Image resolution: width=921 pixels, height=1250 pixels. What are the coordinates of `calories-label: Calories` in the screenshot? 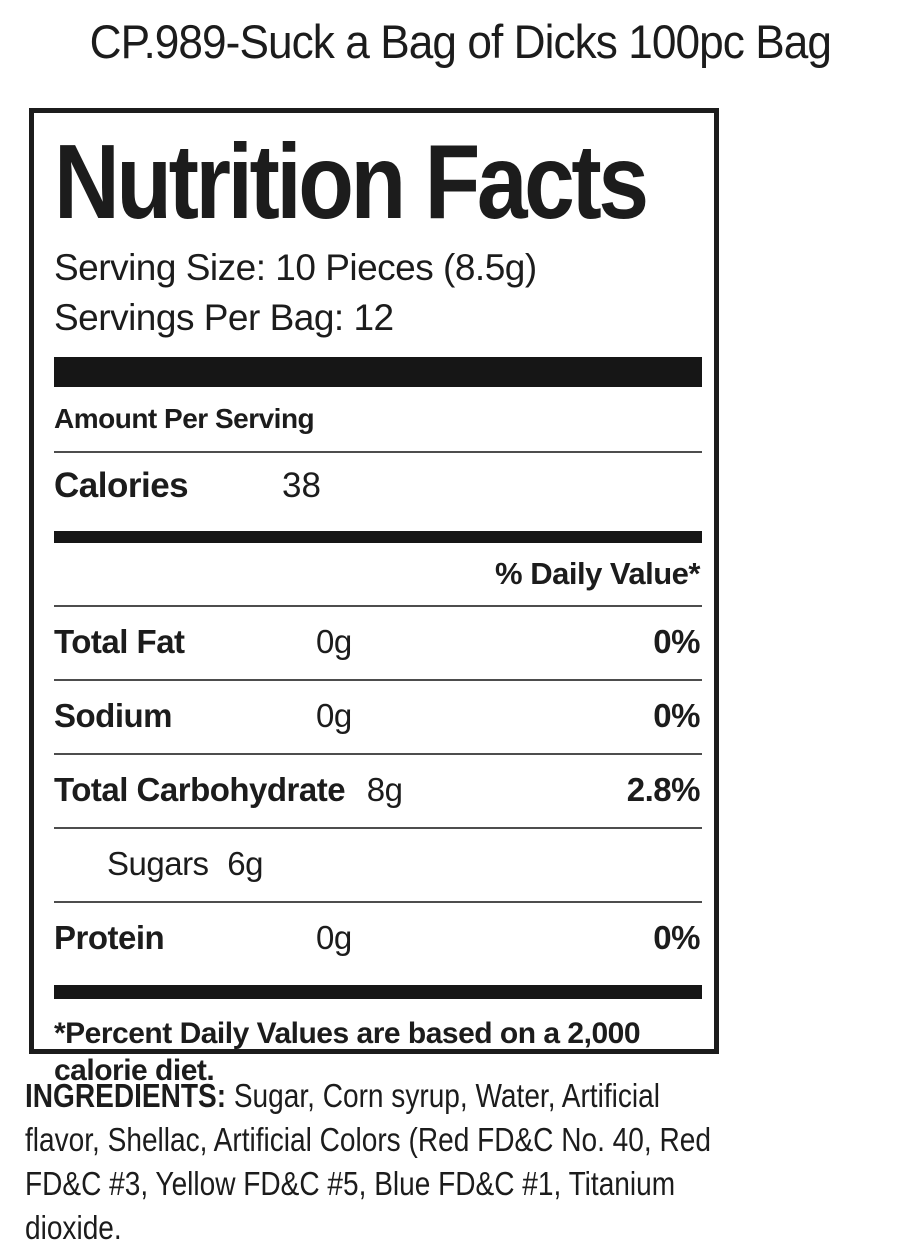 It's located at (121, 485).